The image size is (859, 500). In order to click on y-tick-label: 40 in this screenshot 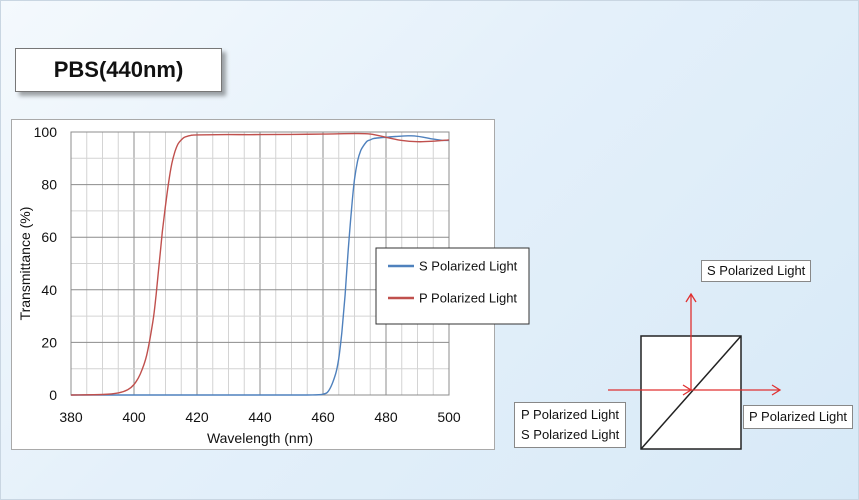, I will do `click(49, 290)`.